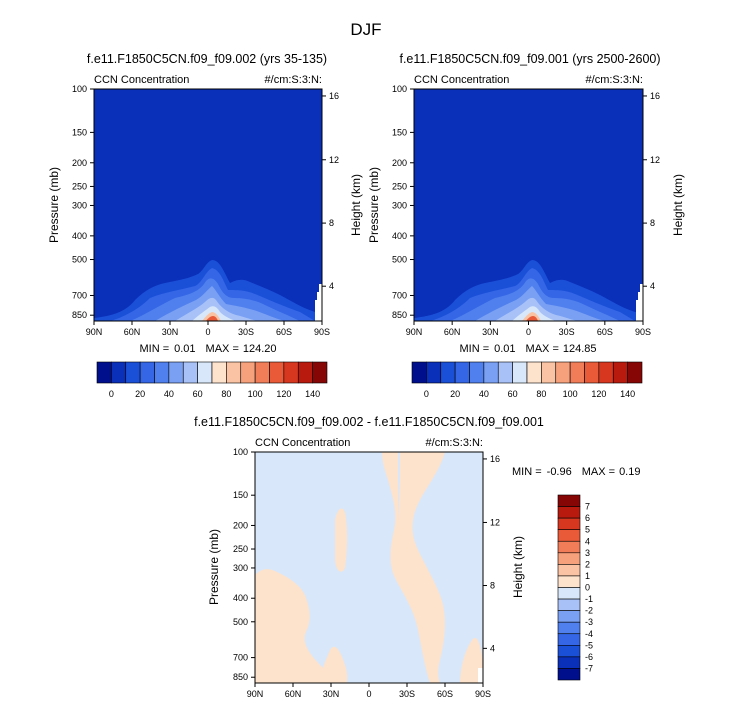 This screenshot has width=733, height=712. What do you see at coordinates (293, 80) in the screenshot?
I see `panel-1-units-label: #/cm:S:3:N:` at bounding box center [293, 80].